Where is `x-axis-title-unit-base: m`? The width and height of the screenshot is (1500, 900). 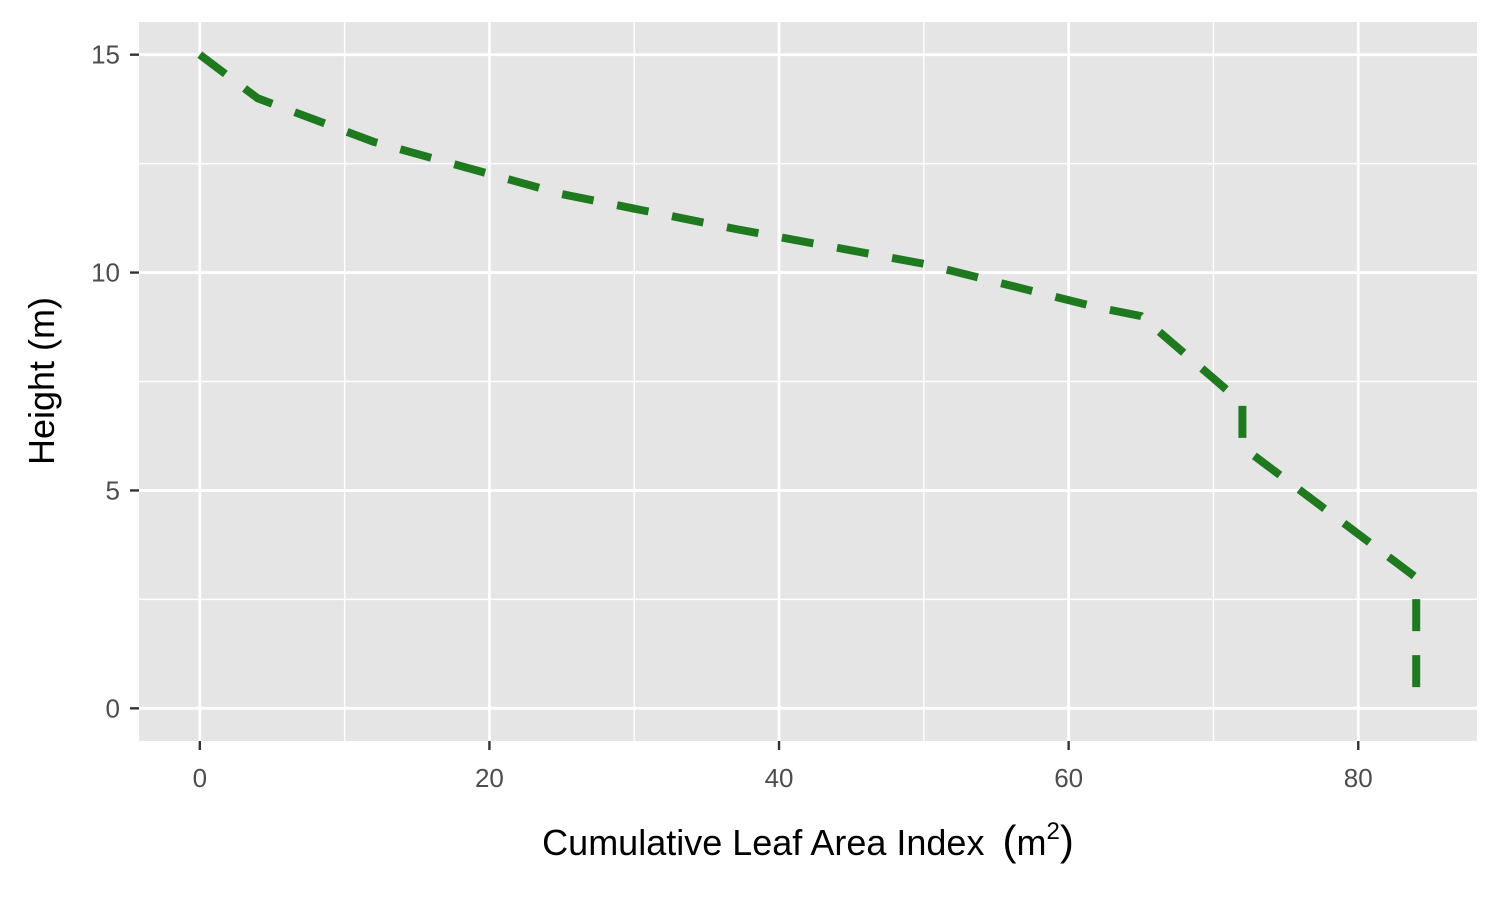
x-axis-title-unit-base: m is located at coordinates (1031, 842).